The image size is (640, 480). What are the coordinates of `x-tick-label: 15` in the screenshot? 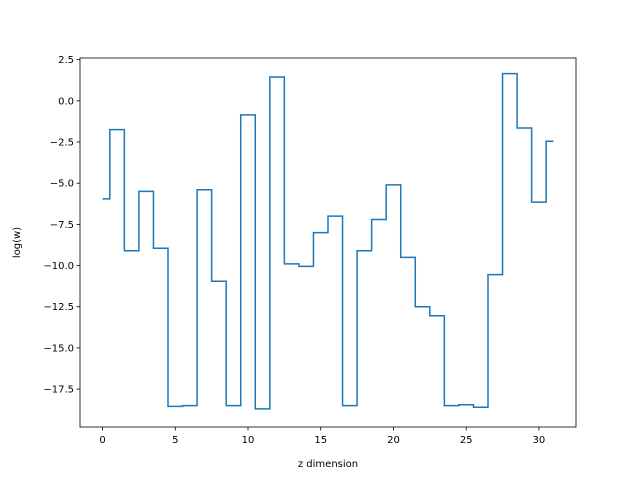 It's located at (320, 440).